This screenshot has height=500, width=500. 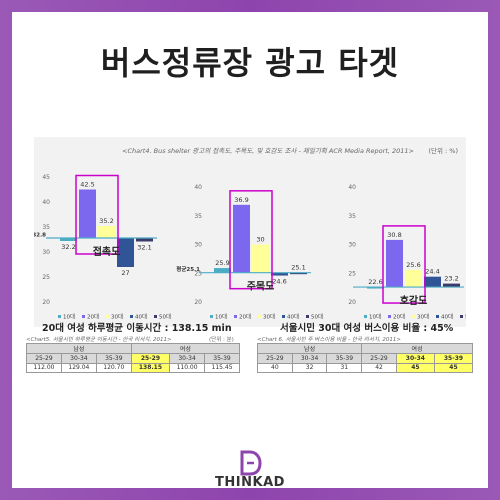 What do you see at coordinates (432, 272) in the screenshot?
I see `data-label: 24.4` at bounding box center [432, 272].